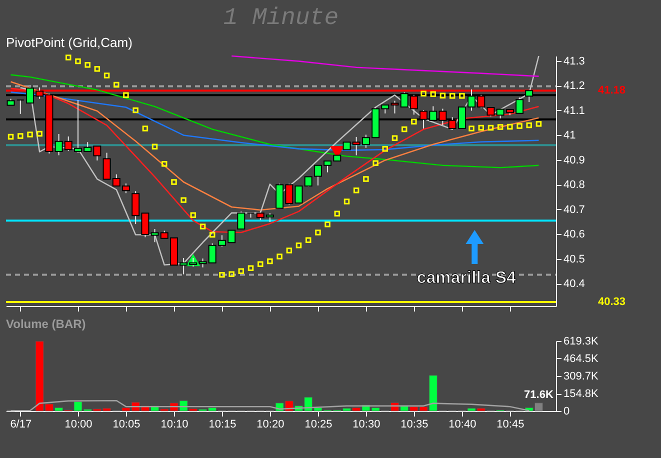  Describe the element at coordinates (574, 210) in the screenshot. I see `y-tick-label: 40.7` at that location.